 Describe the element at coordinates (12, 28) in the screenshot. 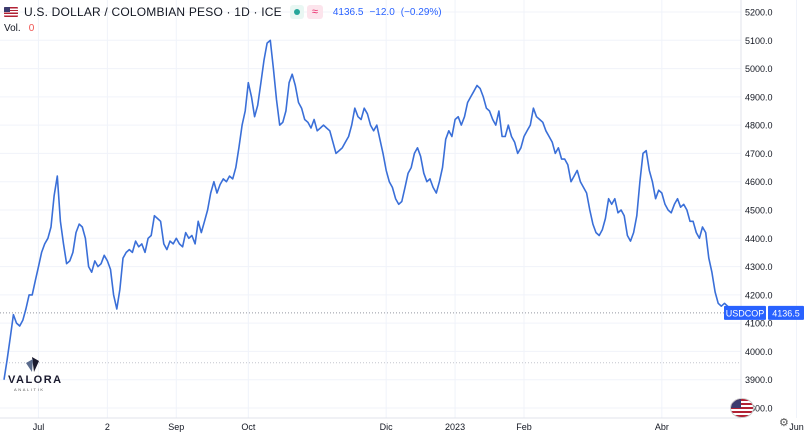

I see `volume-label: Vol.` at that location.